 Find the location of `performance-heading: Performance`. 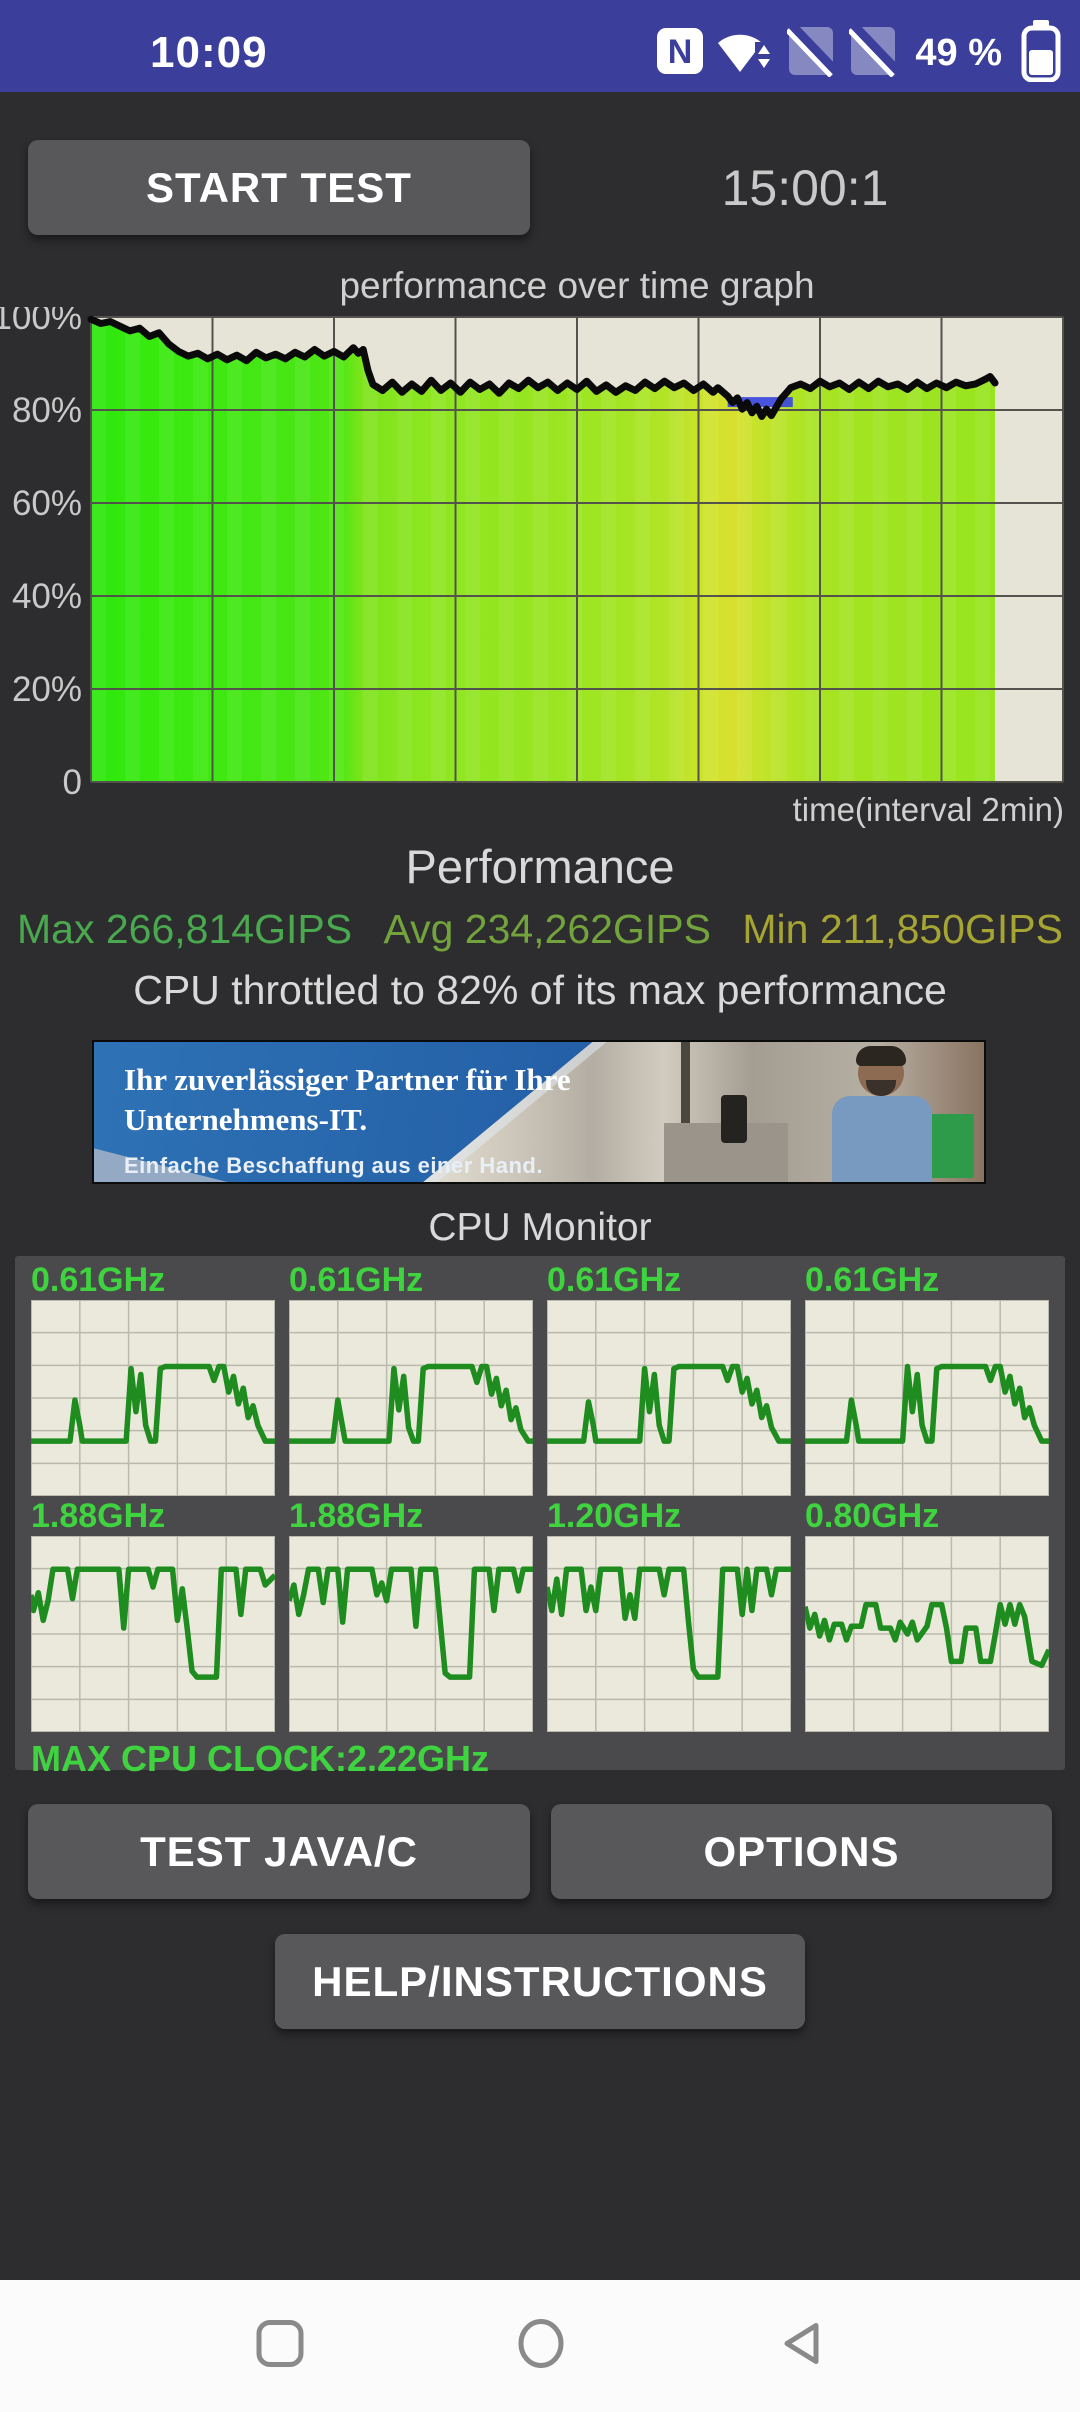

performance-heading: Performance is located at coordinates (540, 866).